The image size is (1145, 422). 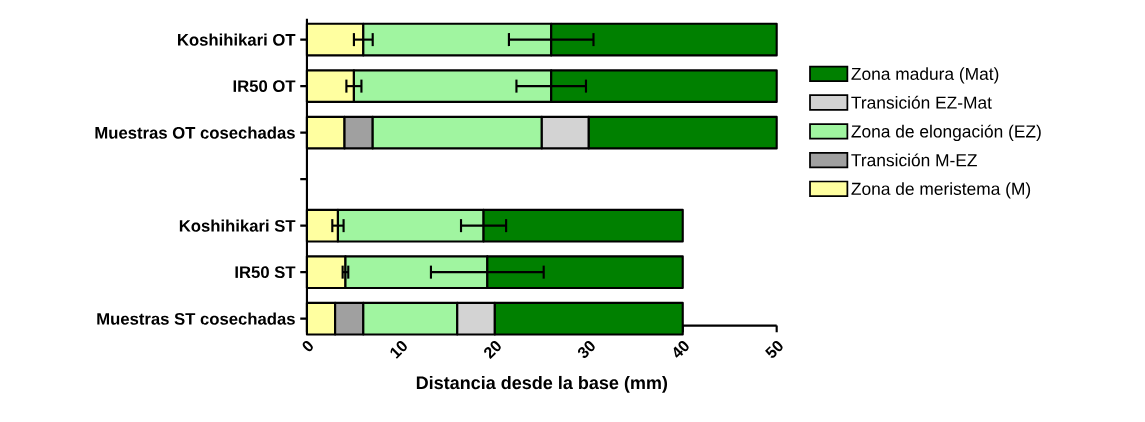 I want to click on y-tick-label: IR50 ST, so click(x=265, y=272).